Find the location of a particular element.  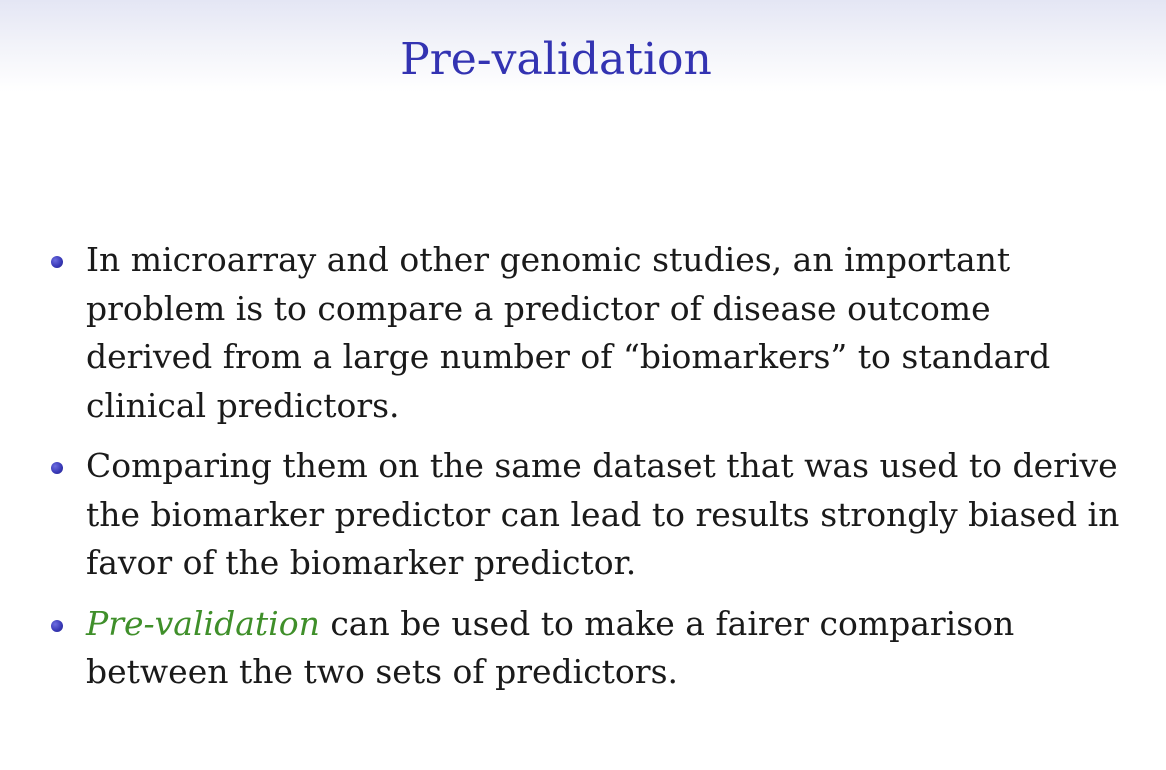

title-band is located at coordinates (583, 46).